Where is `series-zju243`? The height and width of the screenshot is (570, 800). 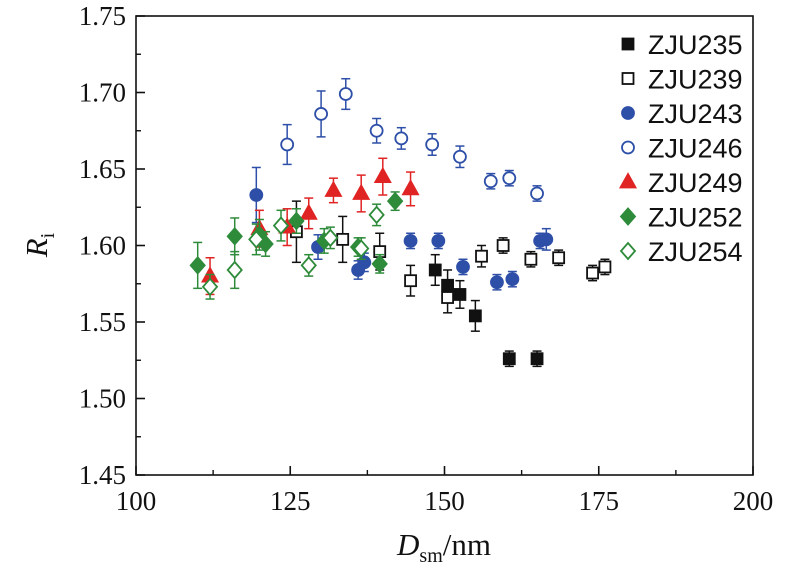
series-zju243 is located at coordinates (401, 228).